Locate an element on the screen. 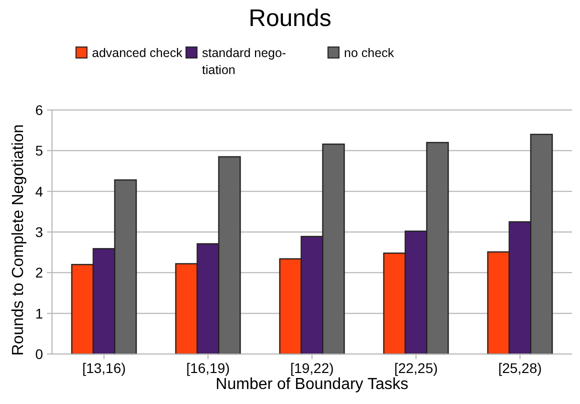 The width and height of the screenshot is (580, 404). x-tick-label: [13,16) is located at coordinates (104, 368).